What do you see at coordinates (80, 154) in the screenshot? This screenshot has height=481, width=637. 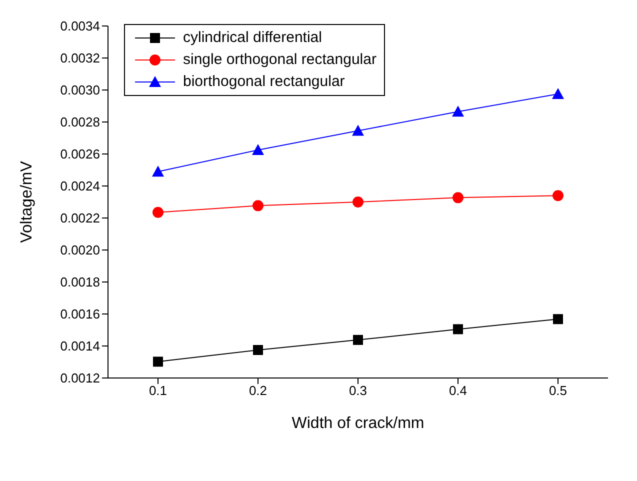 I see `y-tick-label: 0.0026` at bounding box center [80, 154].